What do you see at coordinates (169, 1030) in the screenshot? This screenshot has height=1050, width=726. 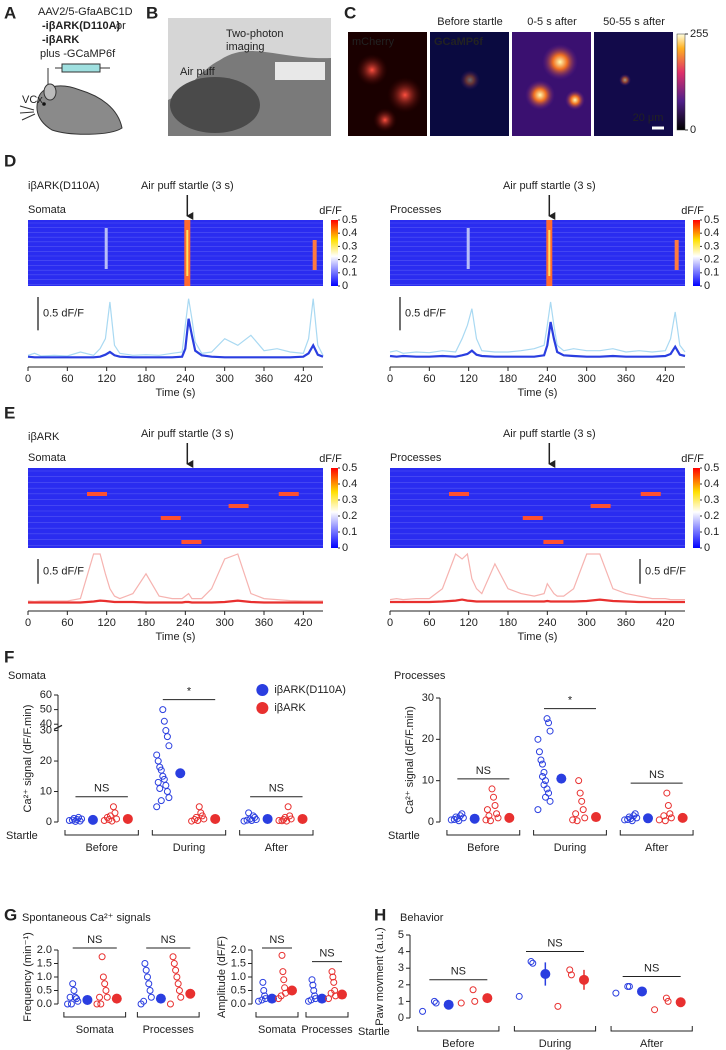 I see `category-label: Processes` at bounding box center [169, 1030].